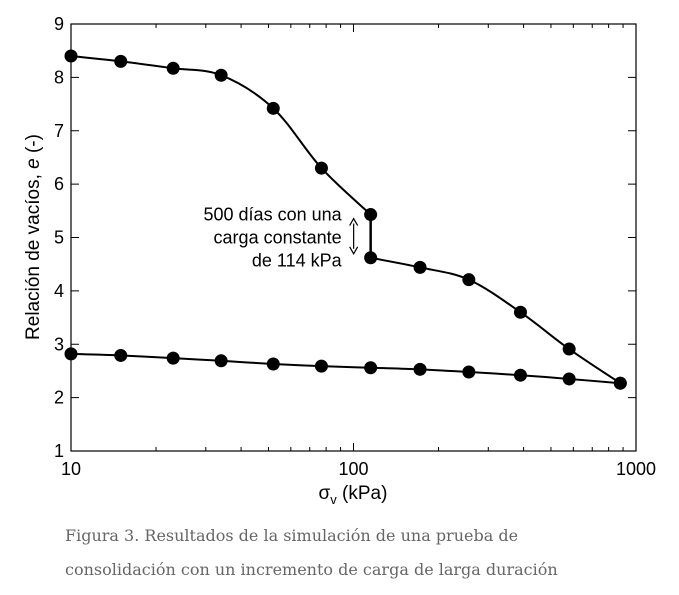 Image resolution: width=679 pixels, height=595 pixels. I want to click on x-axis-label: σv (kPa), so click(353, 495).